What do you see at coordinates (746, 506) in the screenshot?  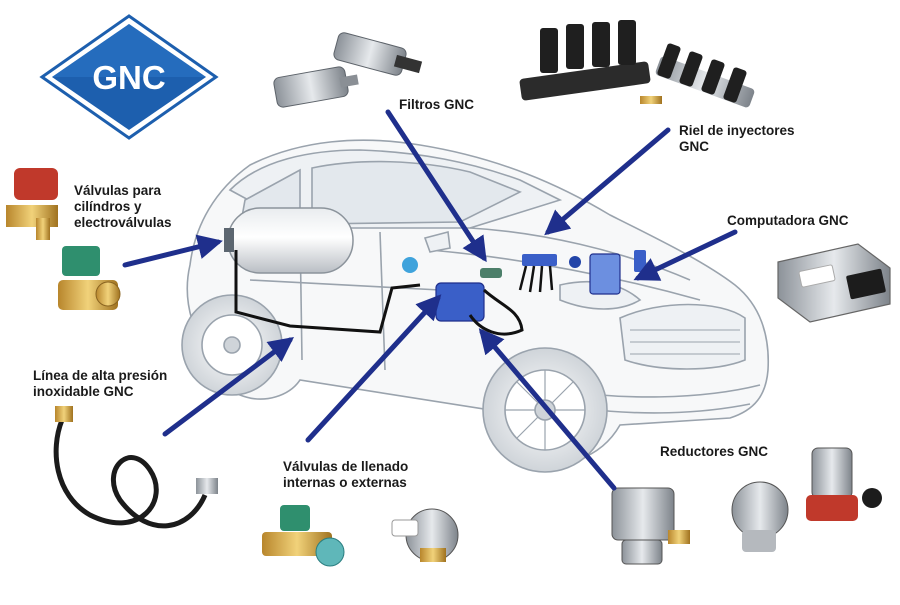 I see `reducers-image` at bounding box center [746, 506].